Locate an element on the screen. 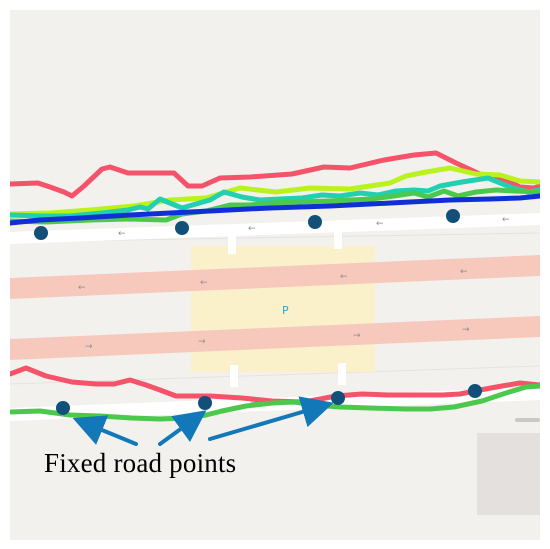 This screenshot has height=549, width=550. trajectory-teal-upper is located at coordinates (275, 197).